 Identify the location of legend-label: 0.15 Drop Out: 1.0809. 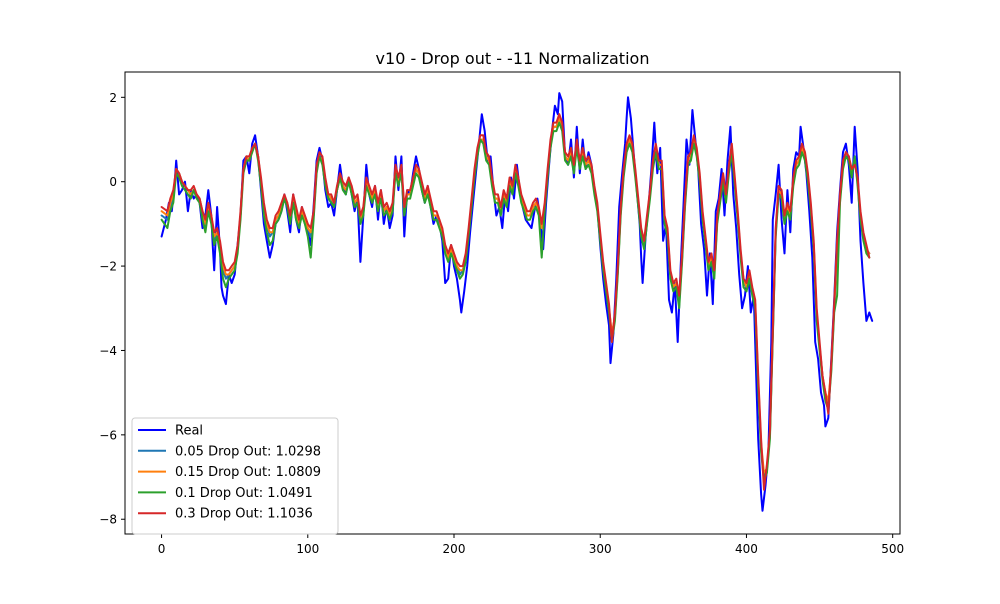
(248, 472).